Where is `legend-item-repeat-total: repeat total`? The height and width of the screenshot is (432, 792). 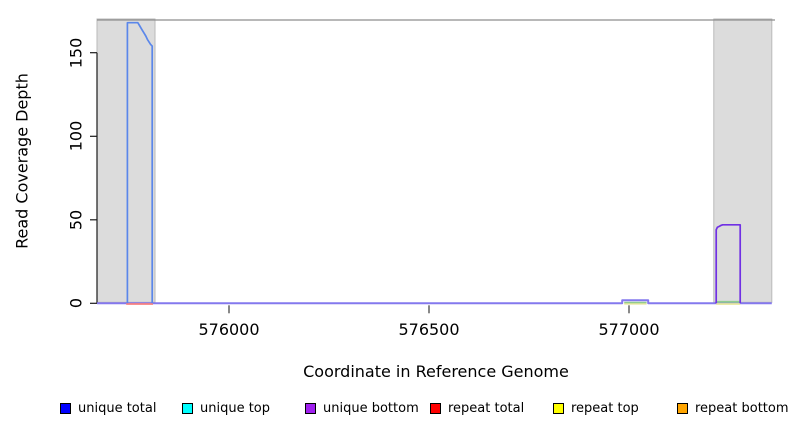
legend-item-repeat-total: repeat total is located at coordinates (477, 408).